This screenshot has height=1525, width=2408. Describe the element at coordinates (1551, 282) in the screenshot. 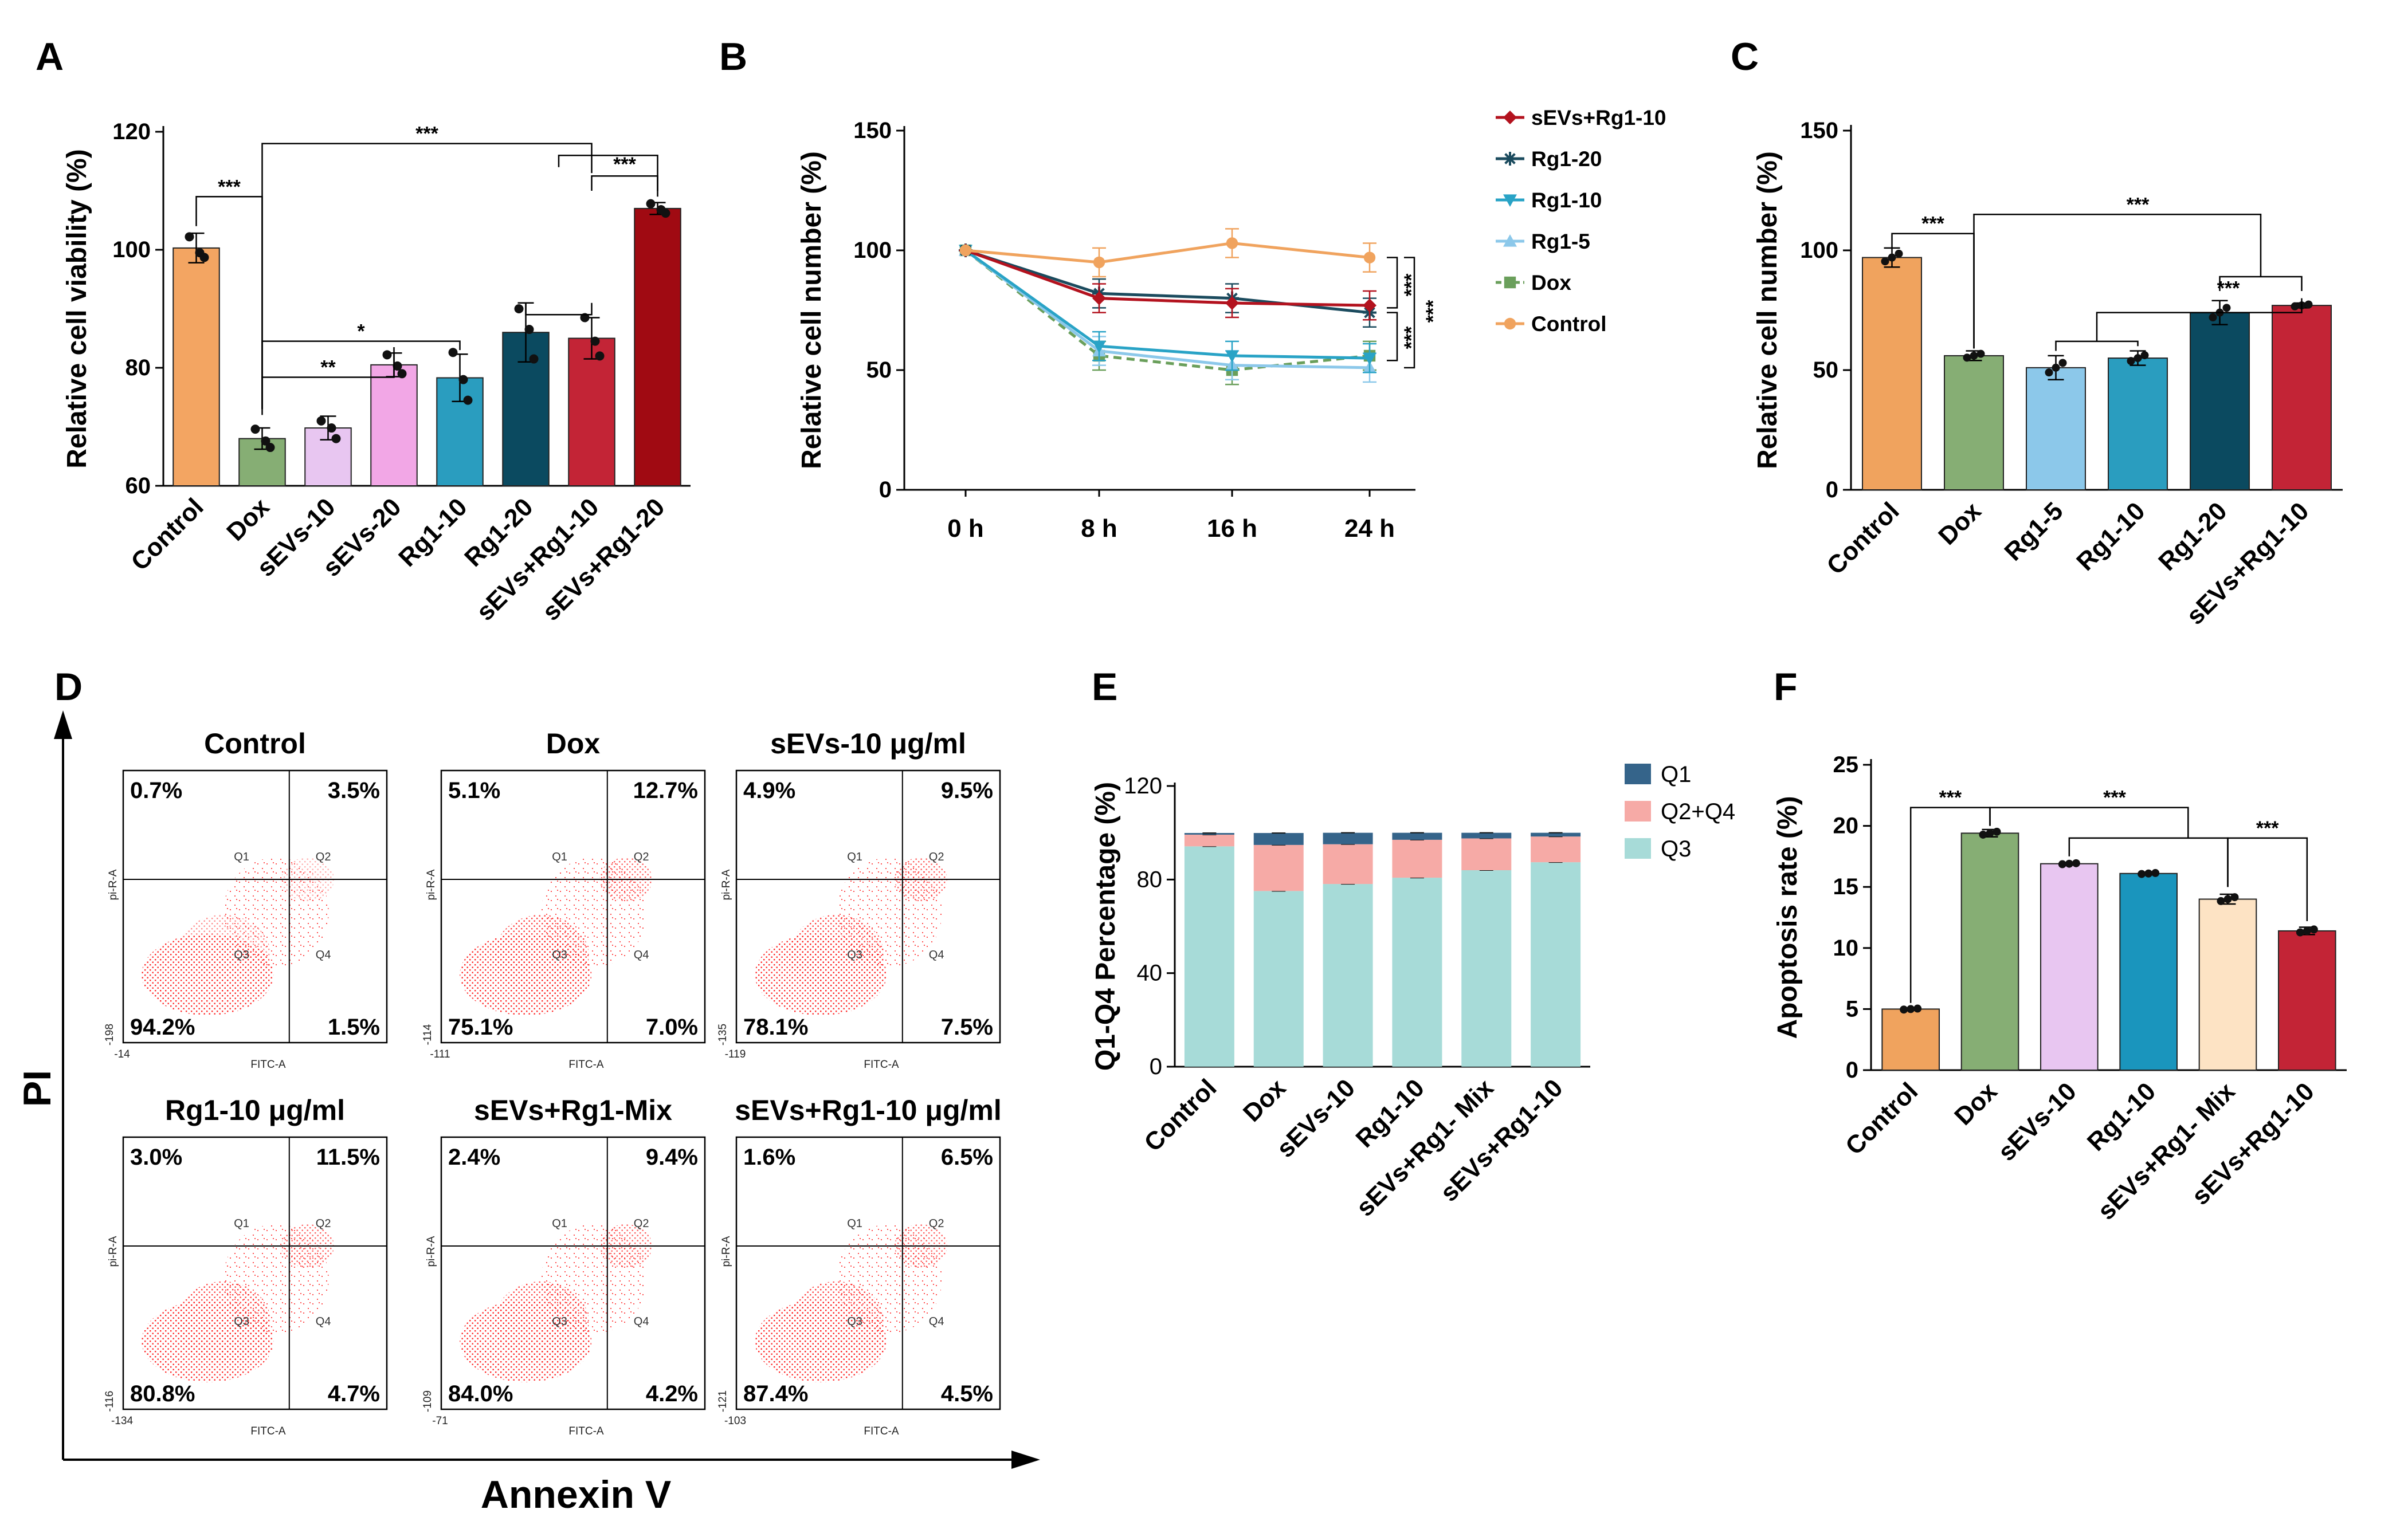

I see `legend-label: Dox` at that location.